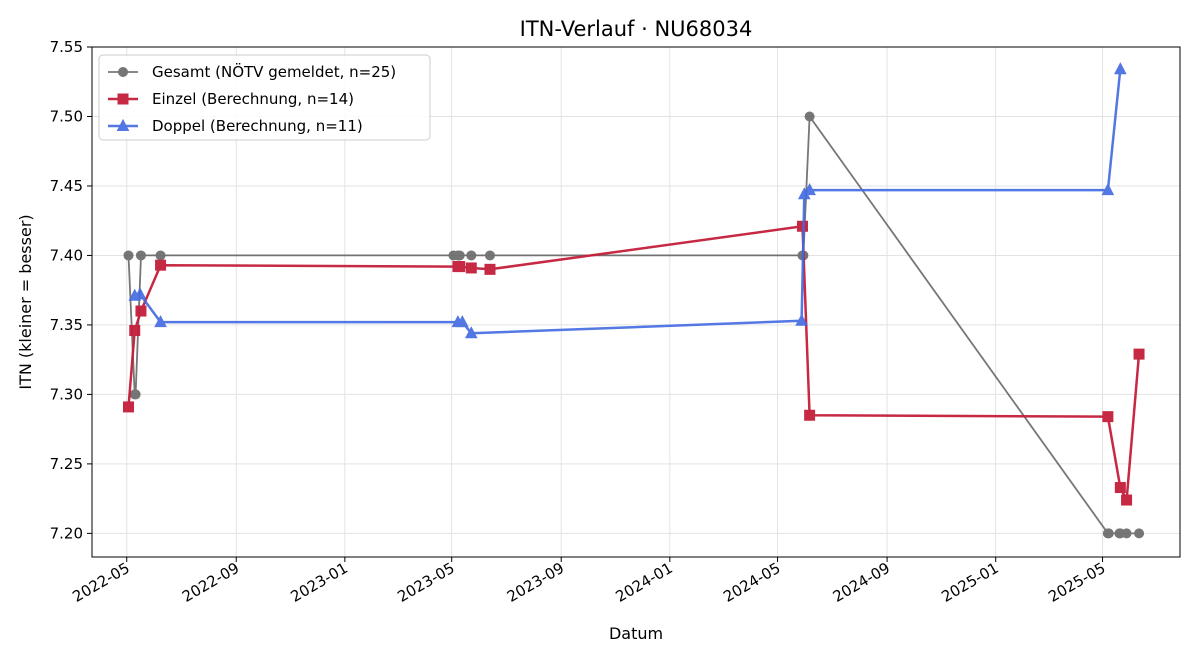 This screenshot has width=1200, height=660. What do you see at coordinates (66, 116) in the screenshot?
I see `y-tick-label: 7.50` at bounding box center [66, 116].